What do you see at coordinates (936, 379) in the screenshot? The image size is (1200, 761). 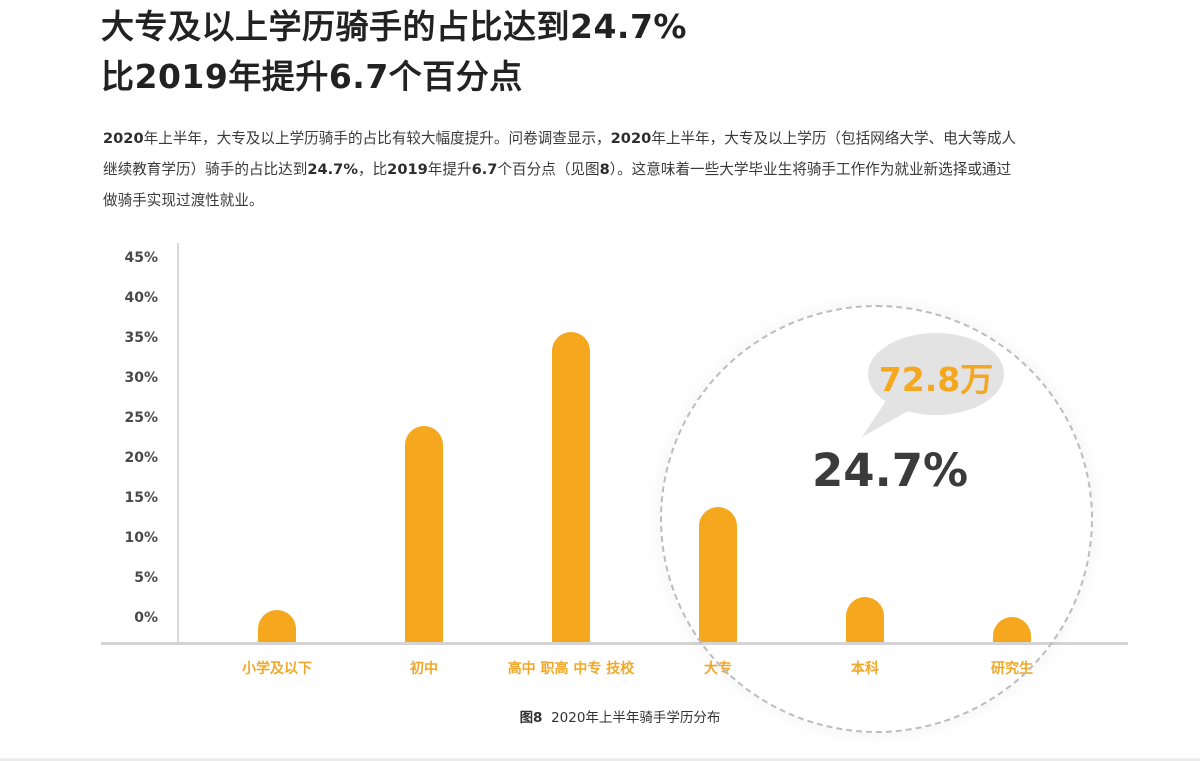 I see `bubble-value: 72.8万` at bounding box center [936, 379].